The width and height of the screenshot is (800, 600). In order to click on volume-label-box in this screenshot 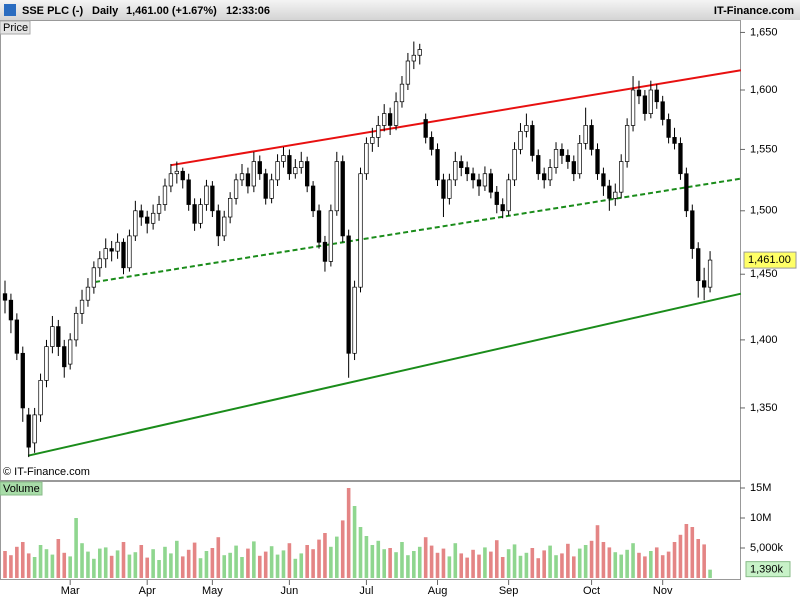, I will do `click(21, 488)`.